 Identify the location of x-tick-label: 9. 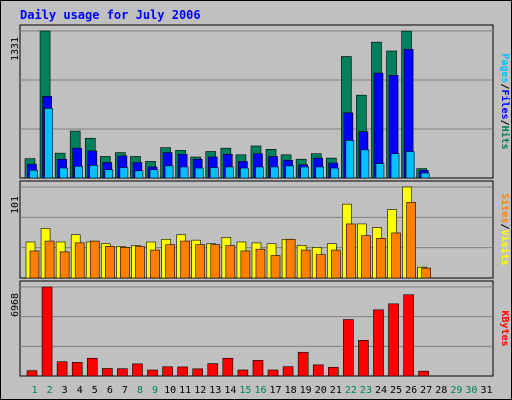
(155, 390).